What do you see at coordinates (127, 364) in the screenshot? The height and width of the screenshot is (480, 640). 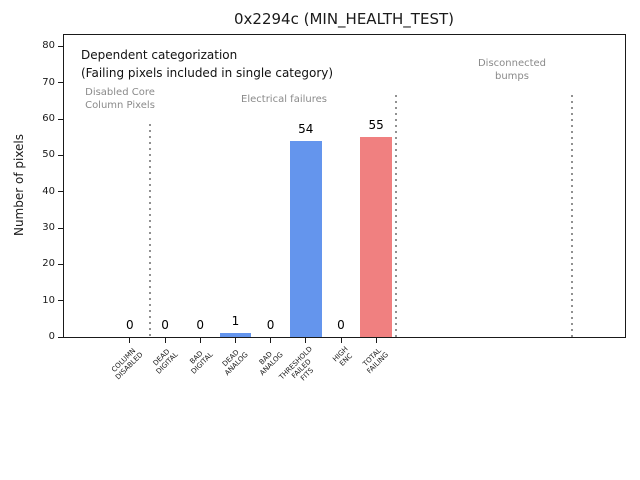 I see `x-tick-label: COLUMN DISABLED` at bounding box center [127, 364].